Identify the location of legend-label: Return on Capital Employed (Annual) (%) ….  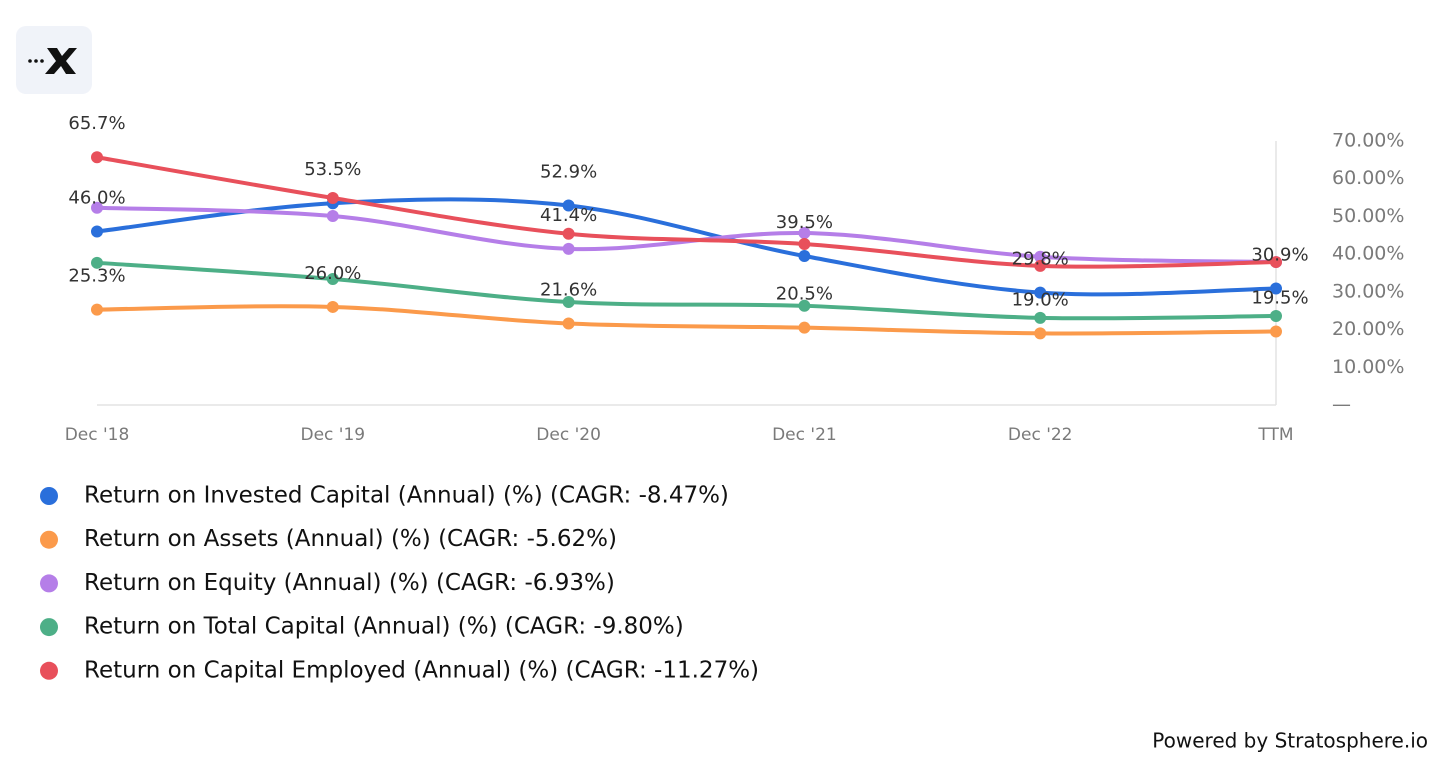
(421, 670).